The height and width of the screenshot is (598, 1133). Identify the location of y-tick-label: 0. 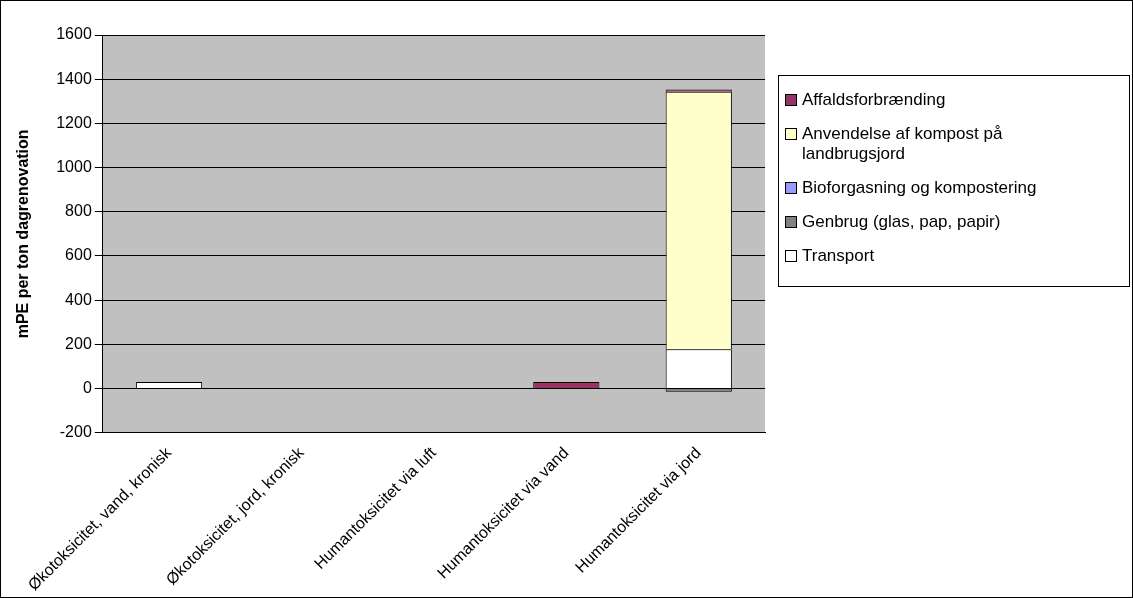
(87, 387).